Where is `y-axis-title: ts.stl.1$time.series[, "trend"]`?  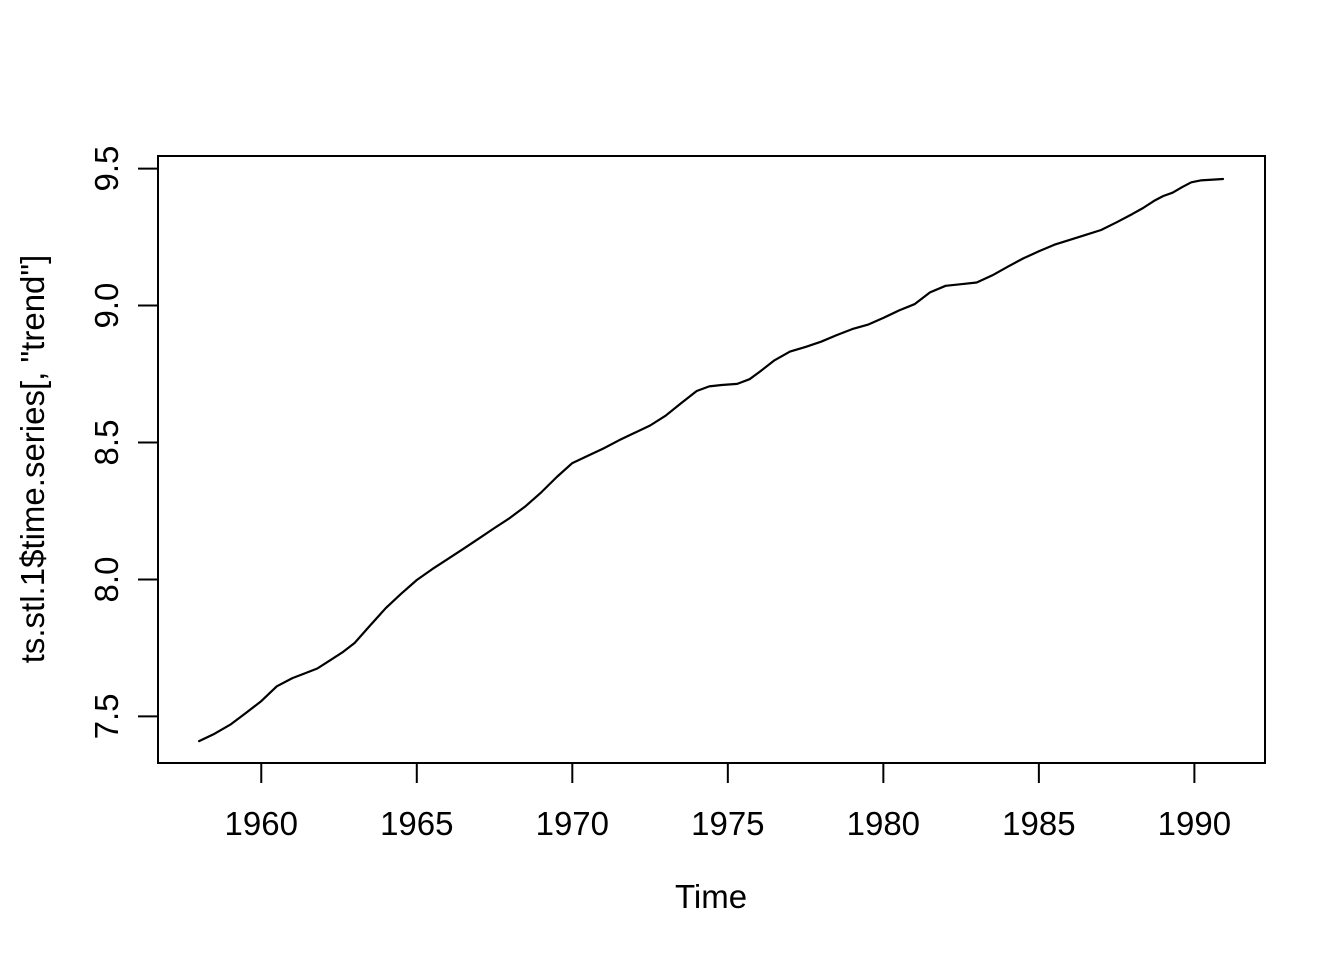 y-axis-title: ts.stl.1$time.series[, "trend"] is located at coordinates (32, 459).